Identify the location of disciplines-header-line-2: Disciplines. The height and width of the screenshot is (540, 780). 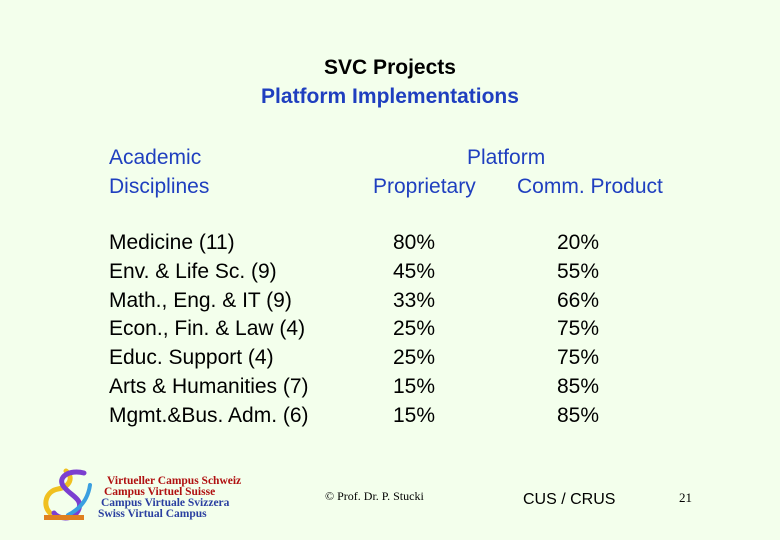
(159, 186).